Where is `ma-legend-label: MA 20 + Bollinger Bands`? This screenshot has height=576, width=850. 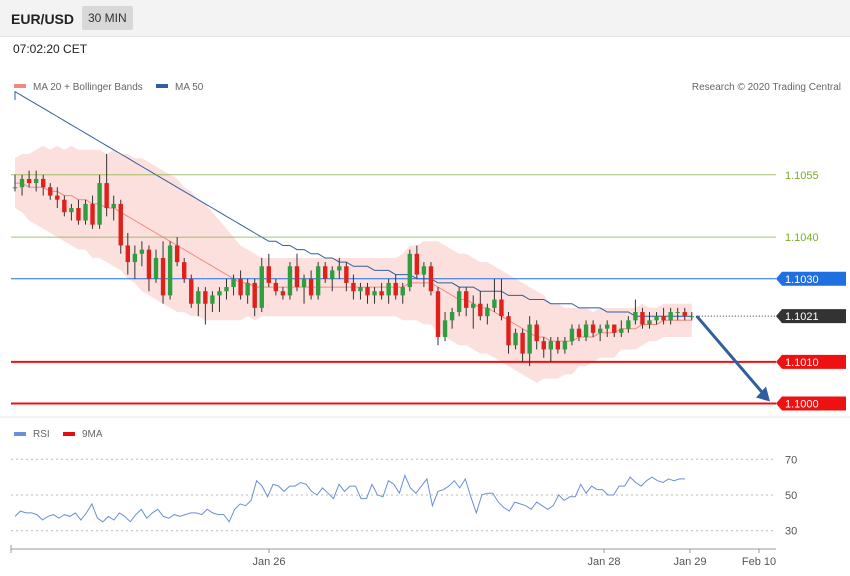
ma-legend-label: MA 20 + Bollinger Bands is located at coordinates (88, 87).